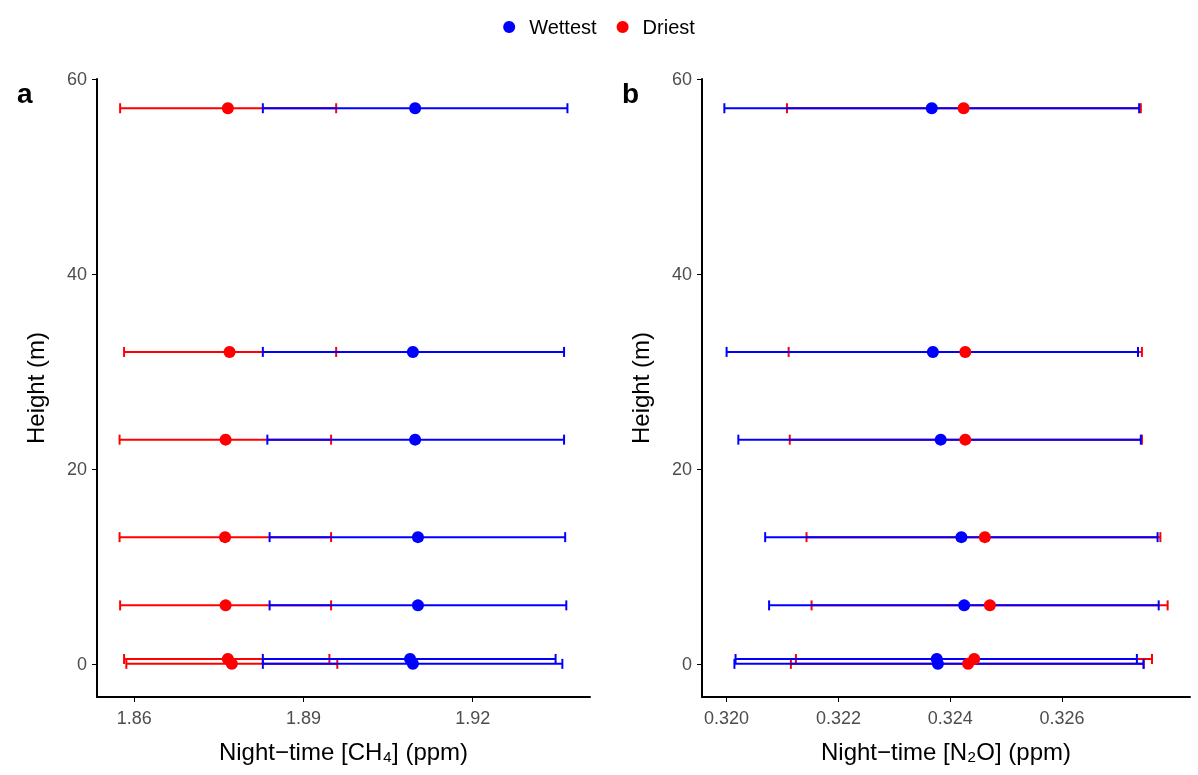 The width and height of the screenshot is (1198, 775). What do you see at coordinates (838, 718) in the screenshot?
I see `x-tick-label: 0.322` at bounding box center [838, 718].